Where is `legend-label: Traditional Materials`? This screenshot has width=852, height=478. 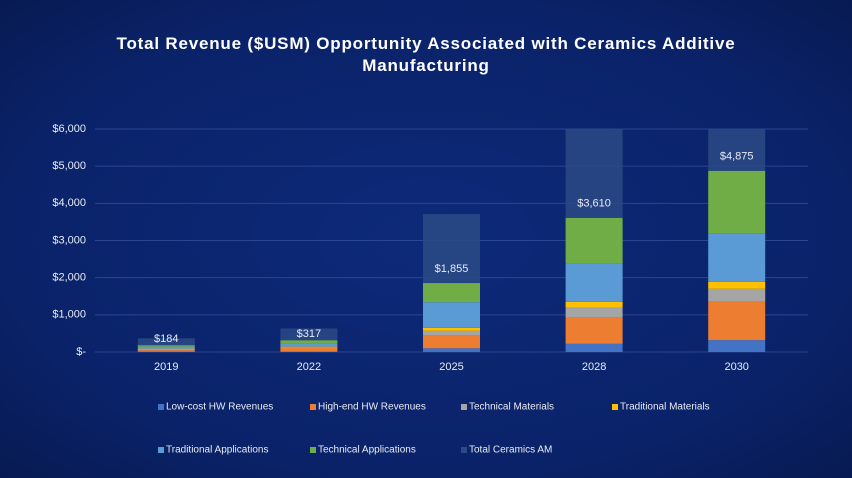 legend-label: Traditional Materials is located at coordinates (665, 407).